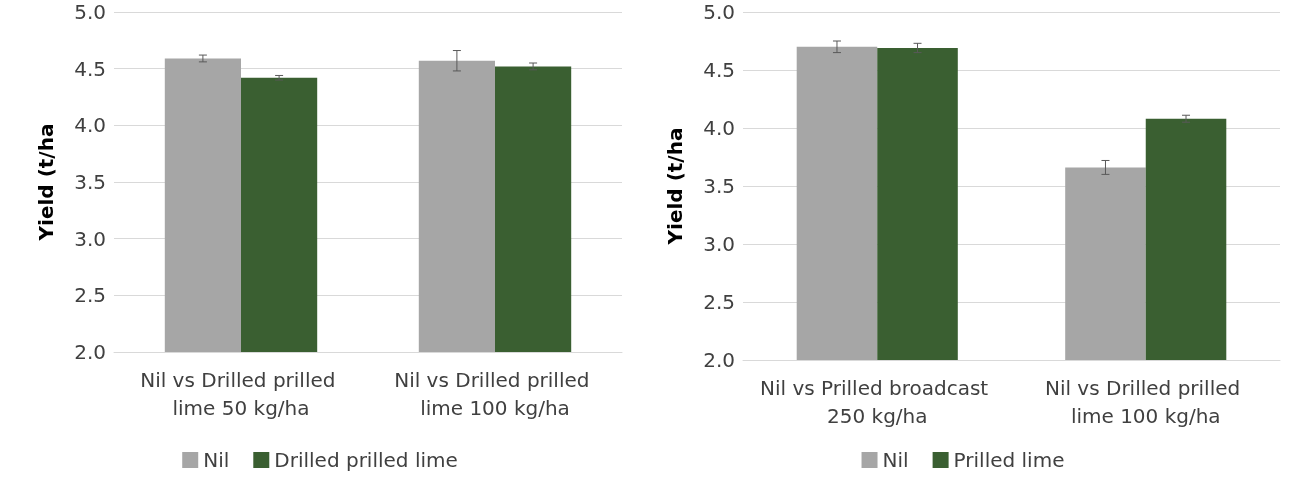 This screenshot has width=1302, height=477. What do you see at coordinates (241, 394) in the screenshot?
I see `x-tick-label: Nil vs Drilled prilled lime 50 kg/ha` at bounding box center [241, 394].